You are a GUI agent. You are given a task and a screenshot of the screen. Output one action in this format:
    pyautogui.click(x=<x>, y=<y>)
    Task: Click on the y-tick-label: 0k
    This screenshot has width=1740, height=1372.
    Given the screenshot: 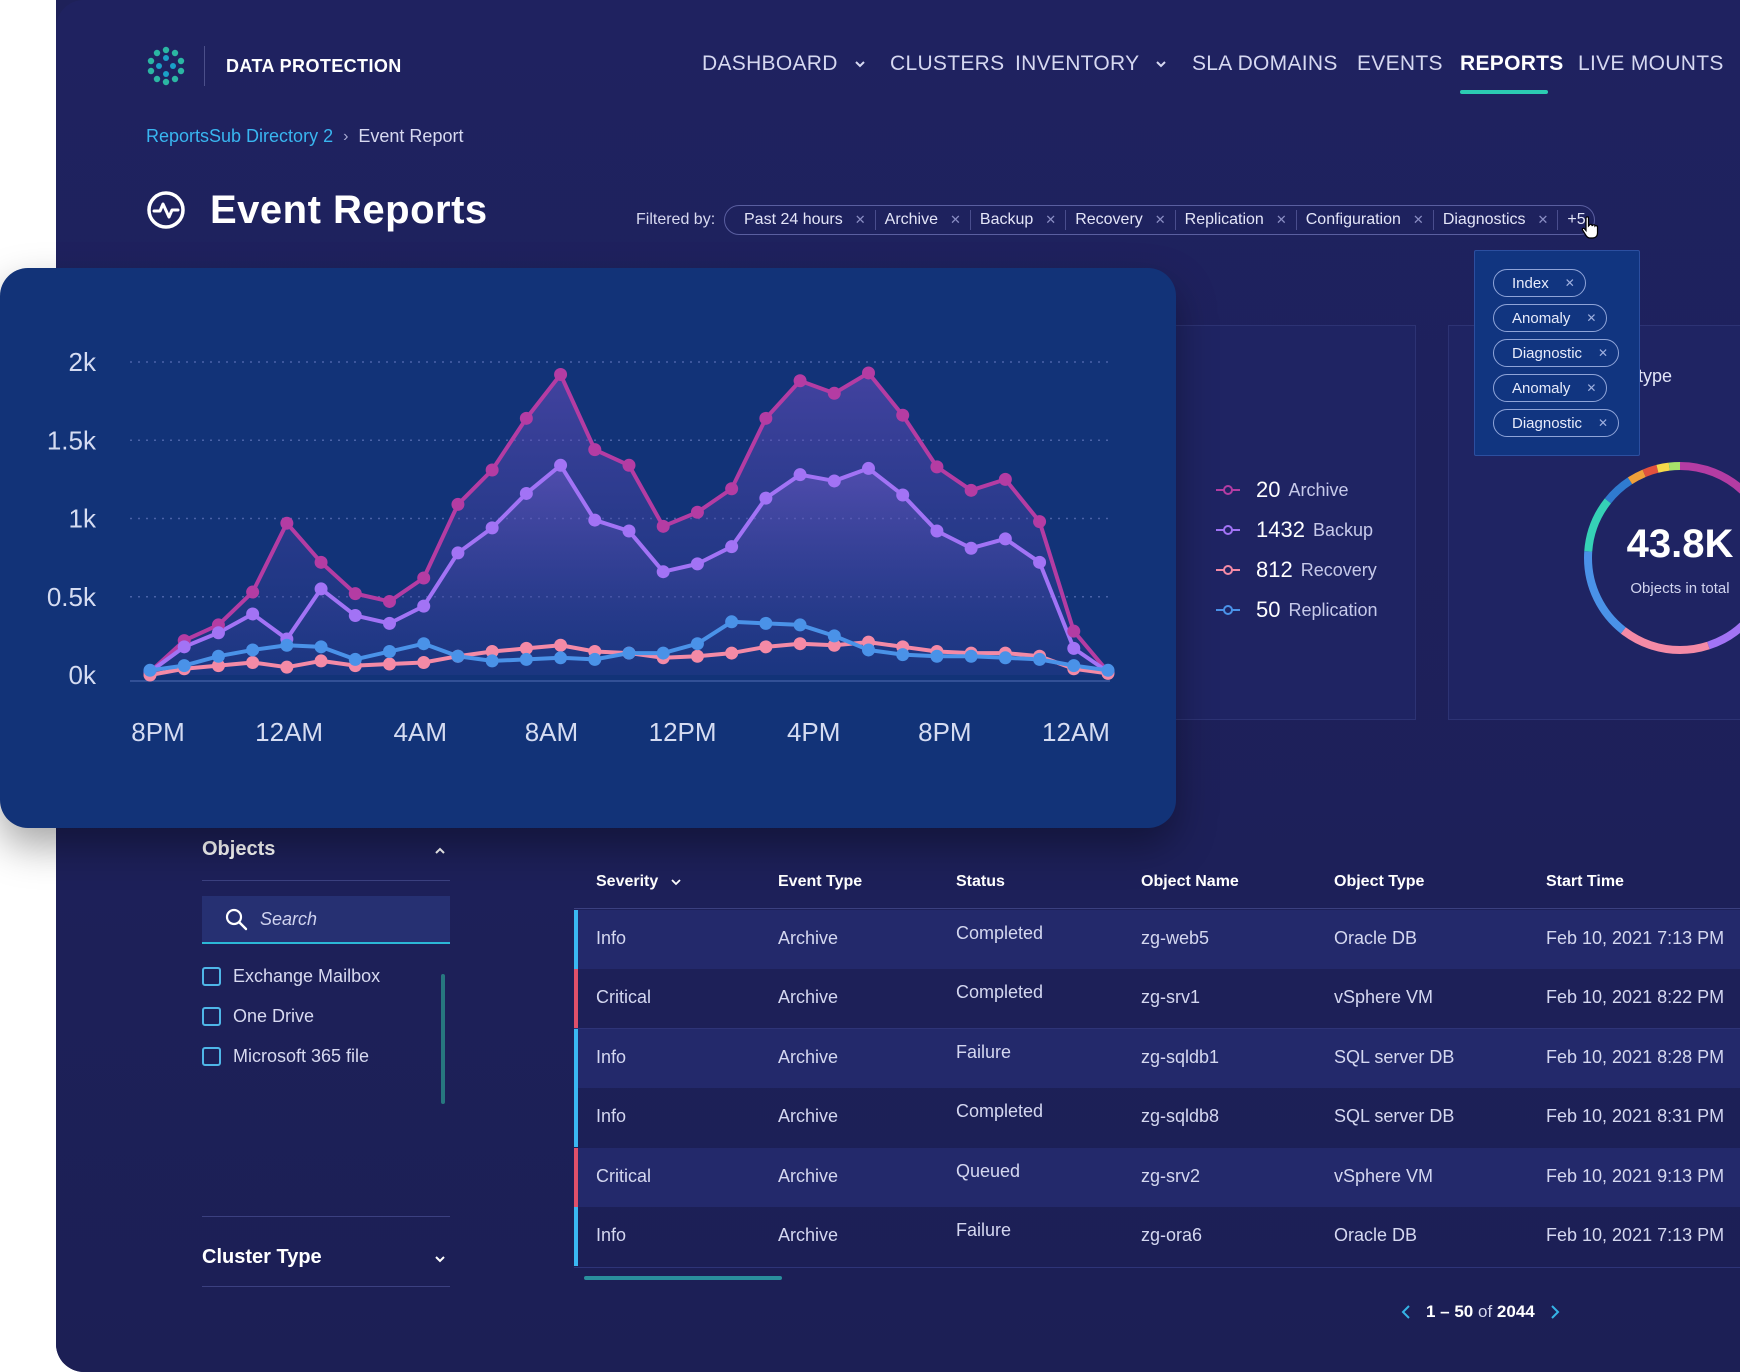 What is the action you would take?
    pyautogui.click(x=83, y=675)
    